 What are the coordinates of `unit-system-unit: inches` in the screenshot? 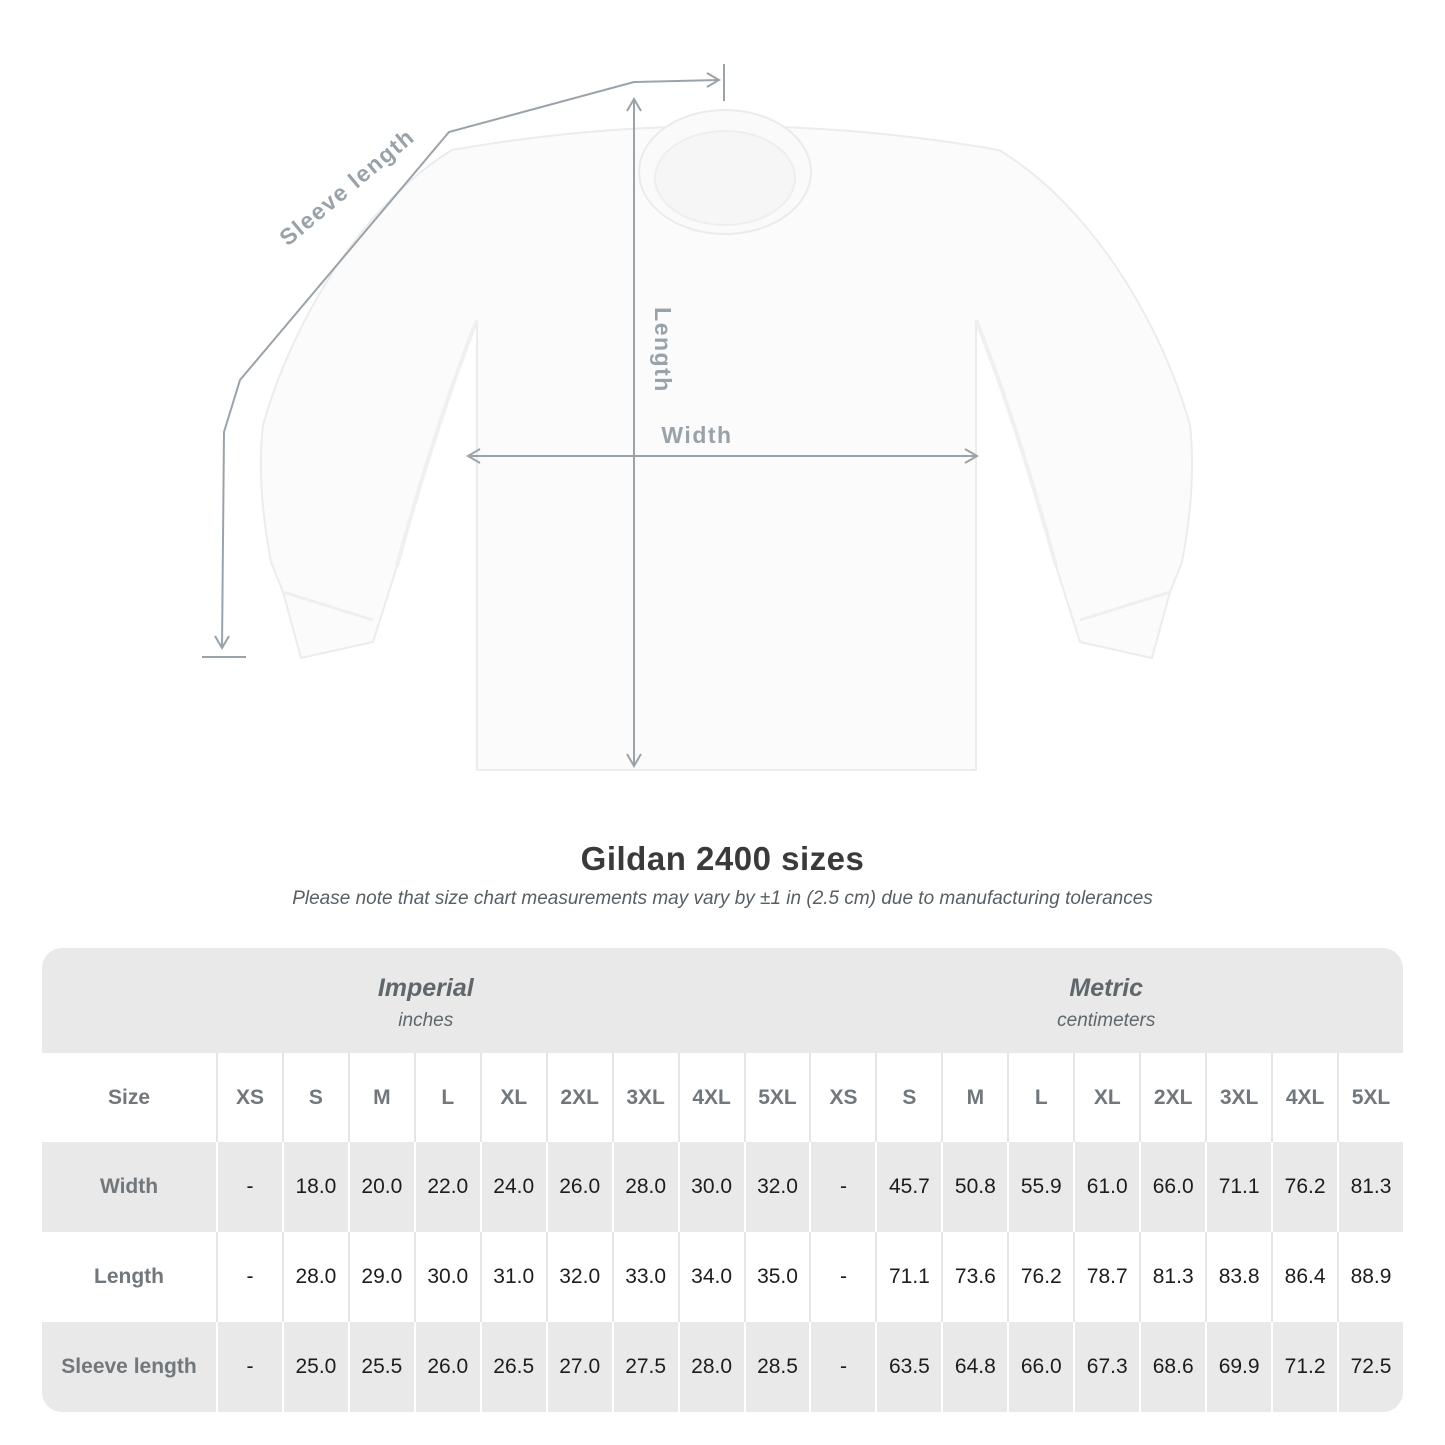 It's located at (426, 1020).